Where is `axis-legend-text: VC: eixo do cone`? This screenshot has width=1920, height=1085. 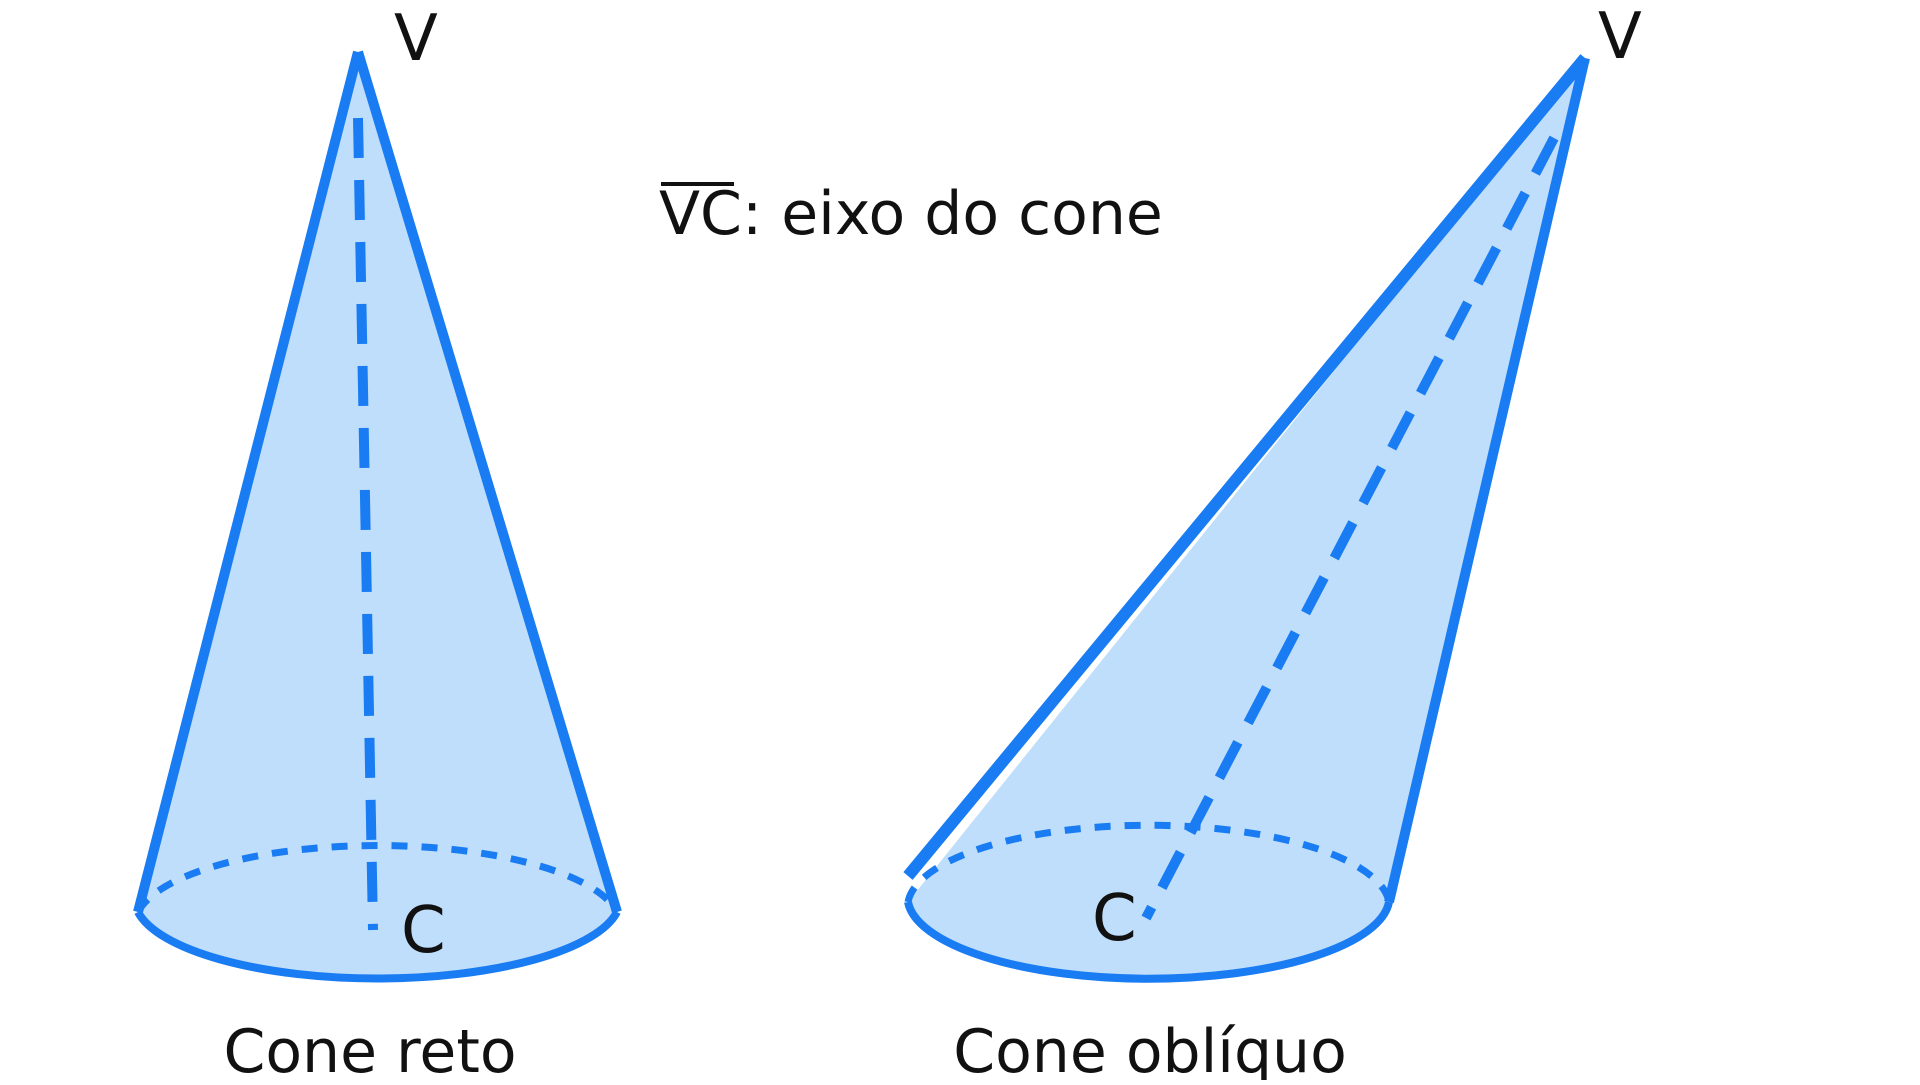
axis-legend-text: VC: eixo do cone is located at coordinates (911, 214).